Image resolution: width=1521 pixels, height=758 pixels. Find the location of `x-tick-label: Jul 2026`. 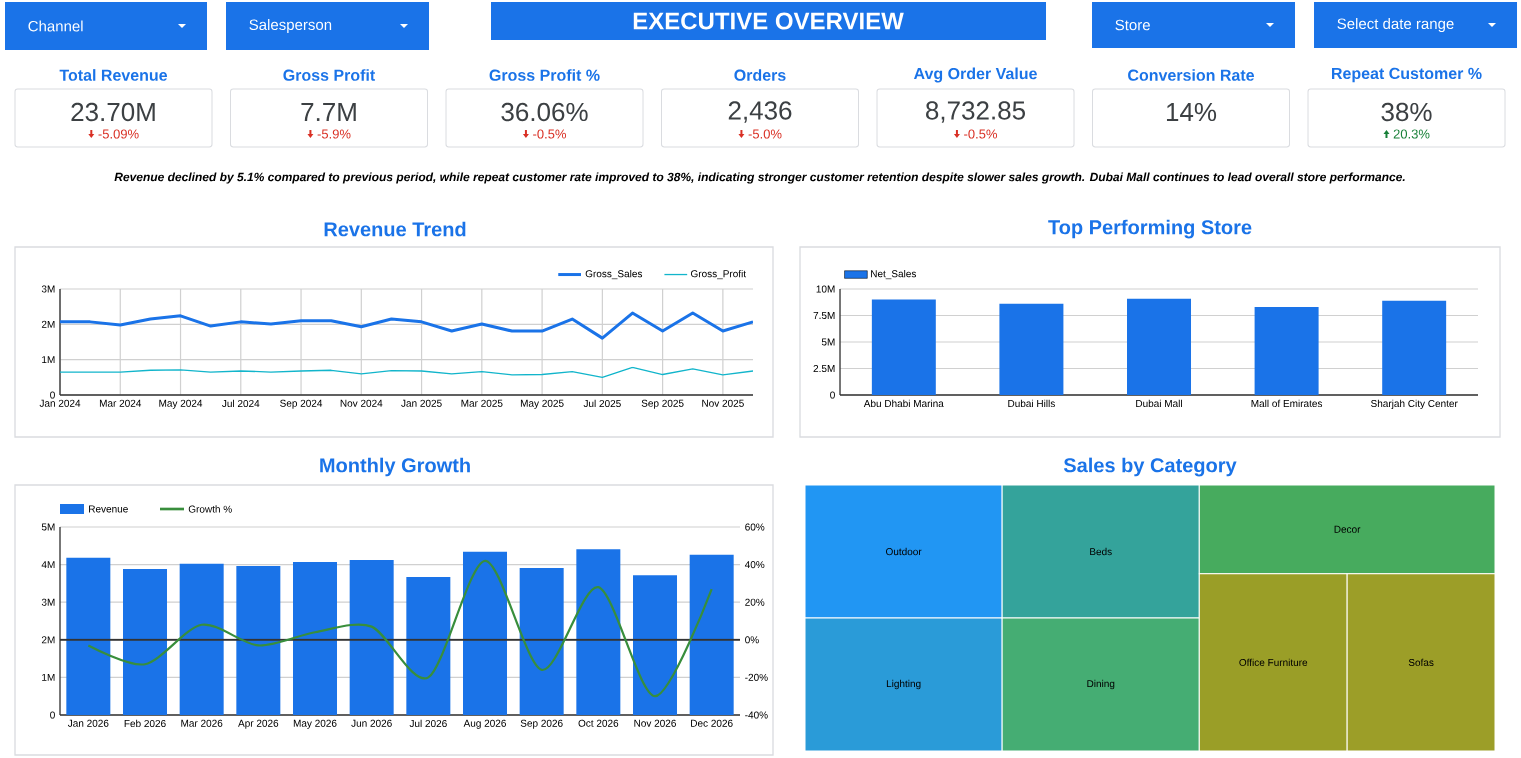

x-tick-label: Jul 2026 is located at coordinates (428, 723).